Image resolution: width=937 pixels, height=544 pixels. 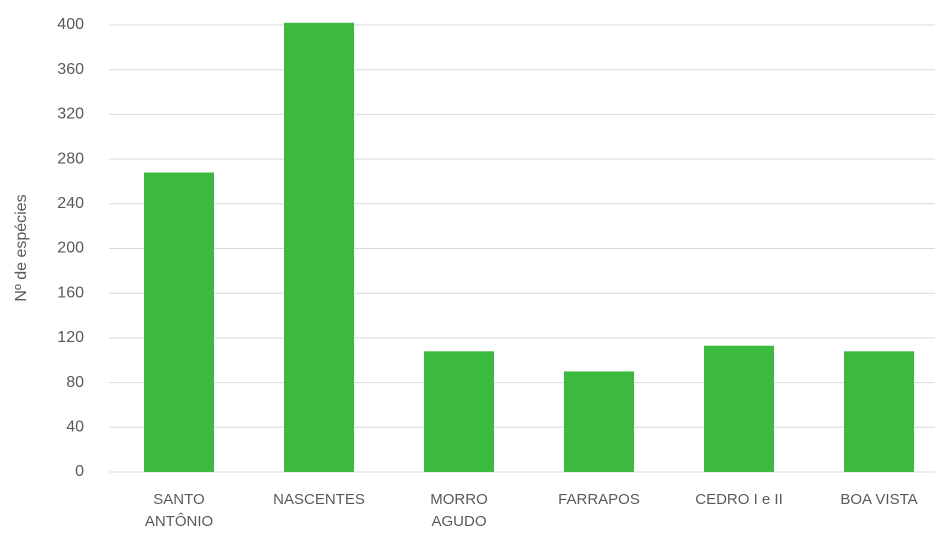 I want to click on y-tick-label: 400, so click(x=70, y=24).